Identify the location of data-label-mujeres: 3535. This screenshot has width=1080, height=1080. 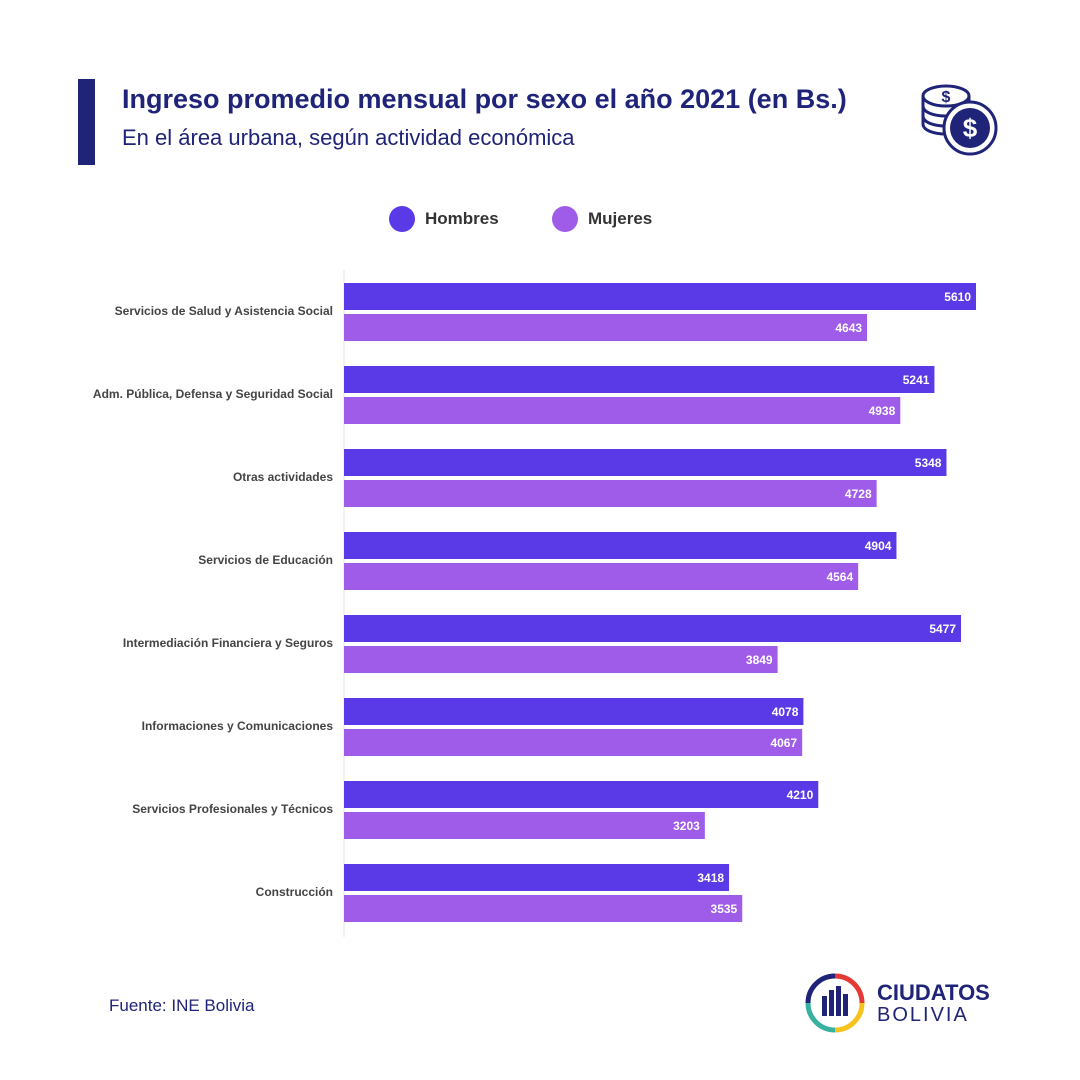
(724, 909).